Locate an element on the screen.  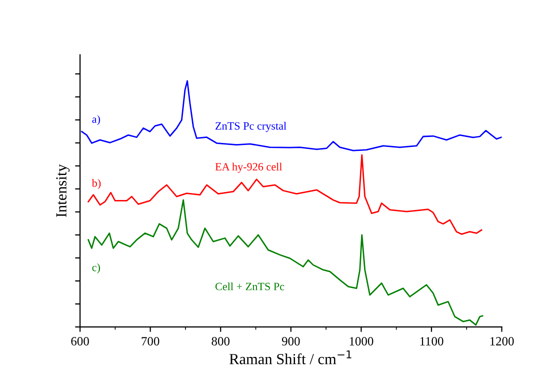
annotation: c) is located at coordinates (96, 268).